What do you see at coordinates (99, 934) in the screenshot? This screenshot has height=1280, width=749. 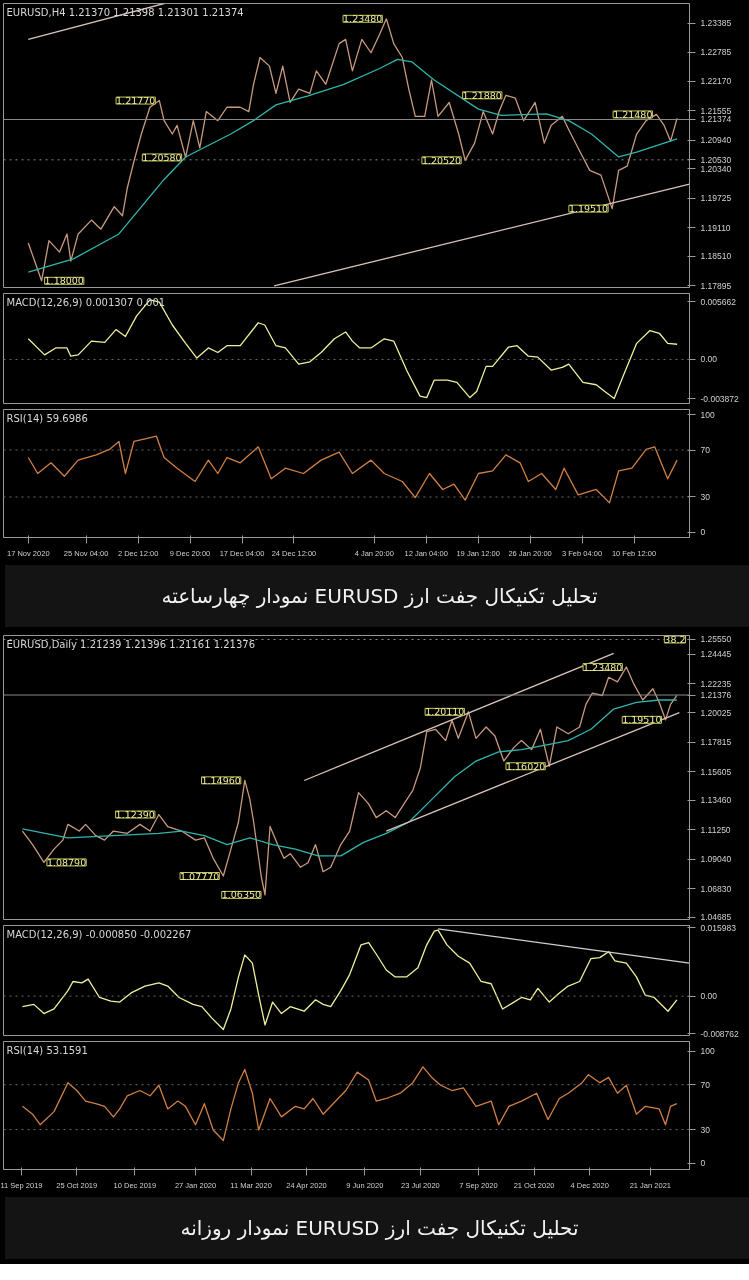 I see `chart-title: MACD(12,26,9) -0.000850 -0.002267` at bounding box center [99, 934].